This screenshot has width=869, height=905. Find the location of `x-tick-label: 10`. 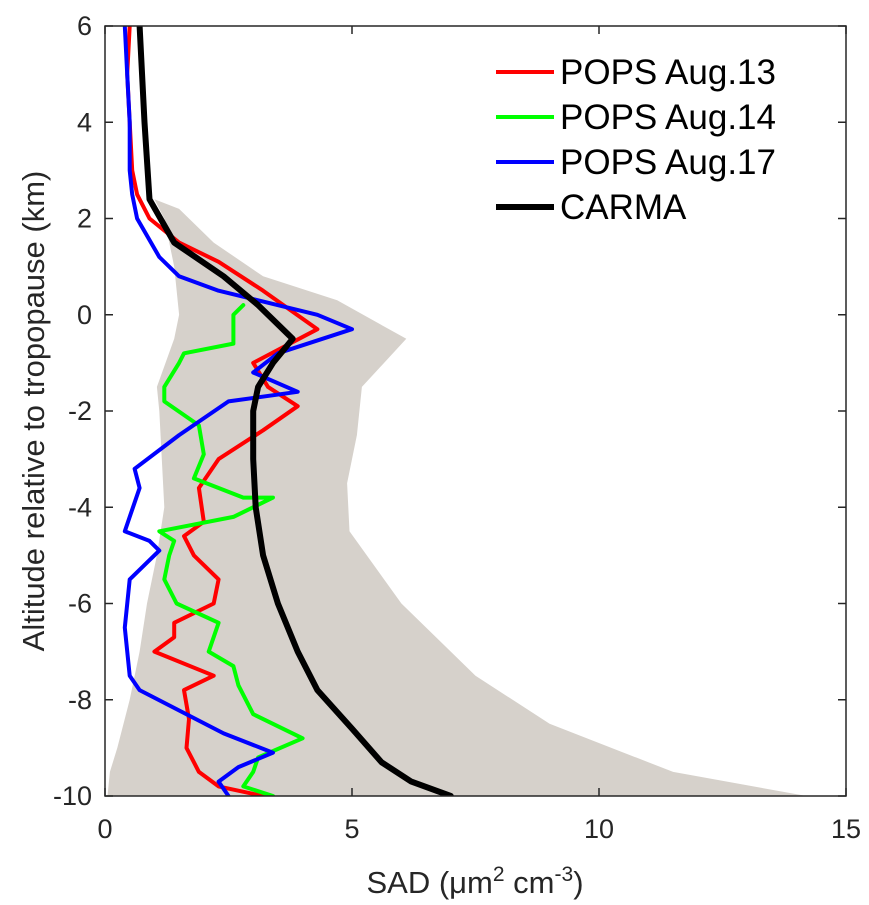

x-tick-label: 10 is located at coordinates (599, 829).